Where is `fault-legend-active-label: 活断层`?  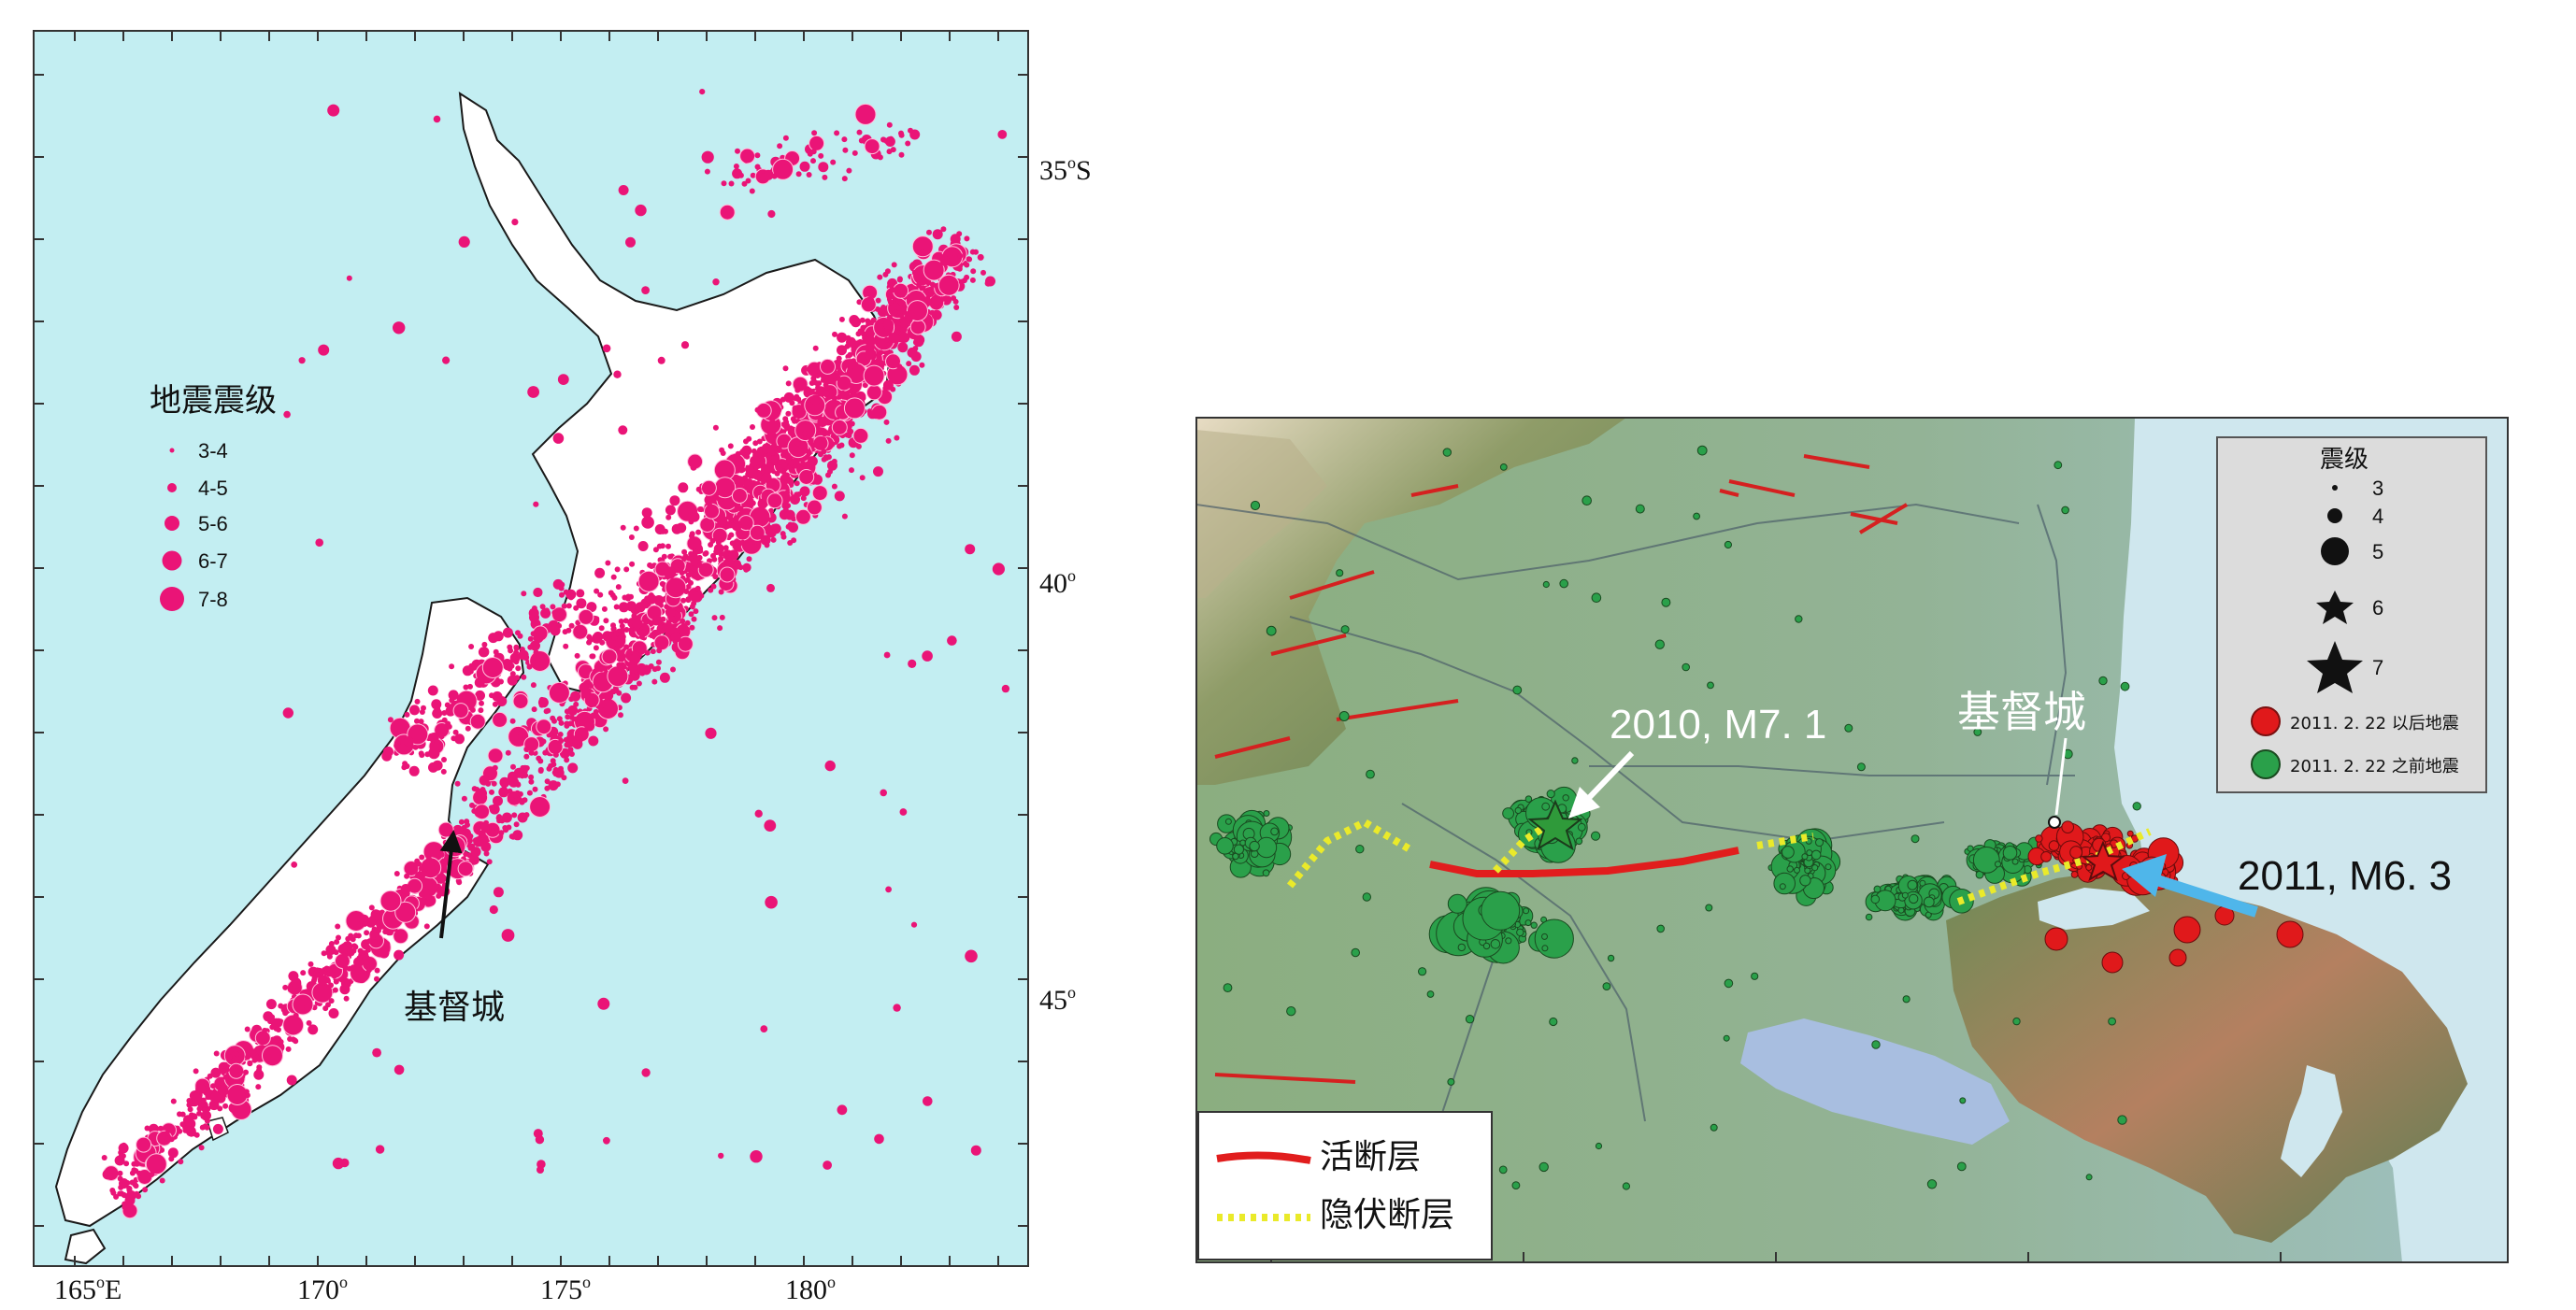
fault-legend-active-label: 活断层 is located at coordinates (1370, 1157).